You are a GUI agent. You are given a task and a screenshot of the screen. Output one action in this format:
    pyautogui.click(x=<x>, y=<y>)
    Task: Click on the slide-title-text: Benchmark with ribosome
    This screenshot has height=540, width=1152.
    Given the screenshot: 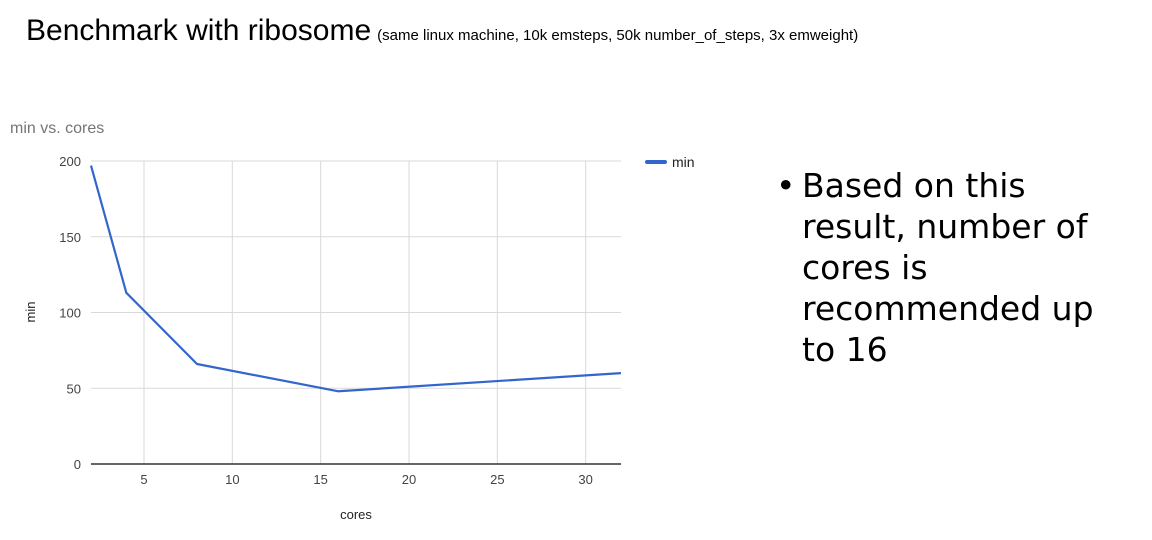 What is the action you would take?
    pyautogui.click(x=199, y=30)
    